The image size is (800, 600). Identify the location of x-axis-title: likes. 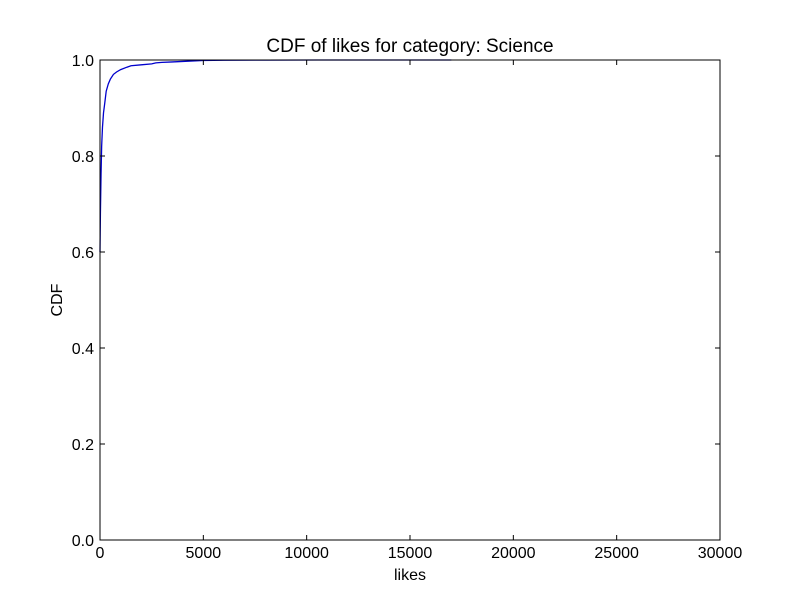
(410, 575).